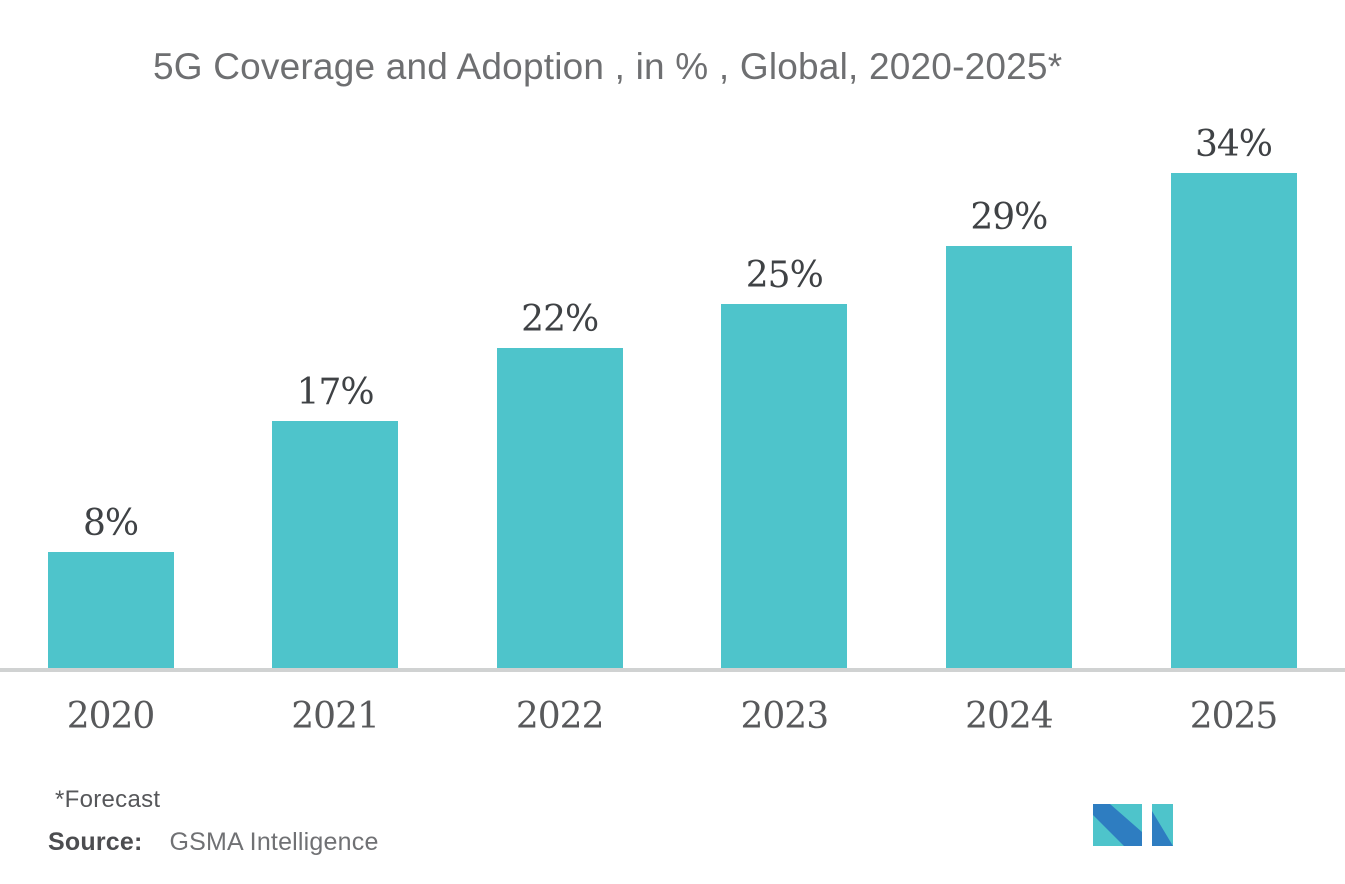 The image size is (1345, 884). Describe the element at coordinates (784, 275) in the screenshot. I see `bar-value-label-2023: 25%` at that location.